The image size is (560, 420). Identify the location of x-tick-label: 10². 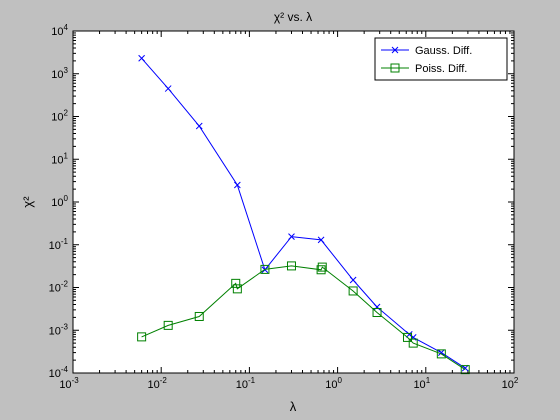
(510, 383).